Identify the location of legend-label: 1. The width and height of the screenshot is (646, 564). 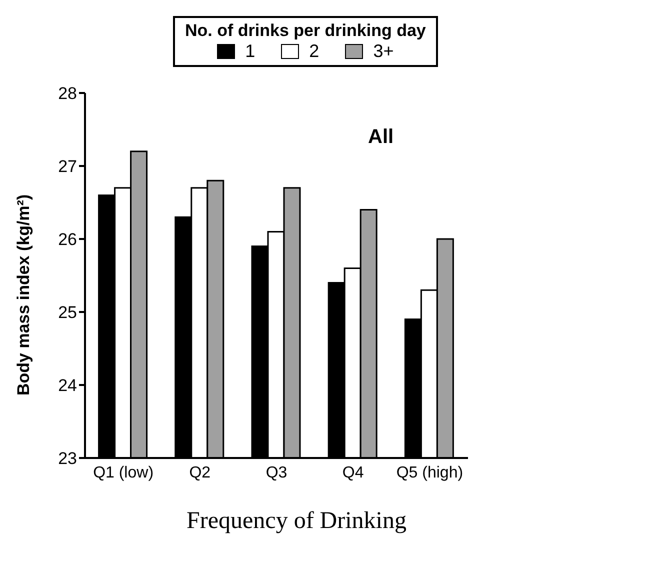
(250, 51).